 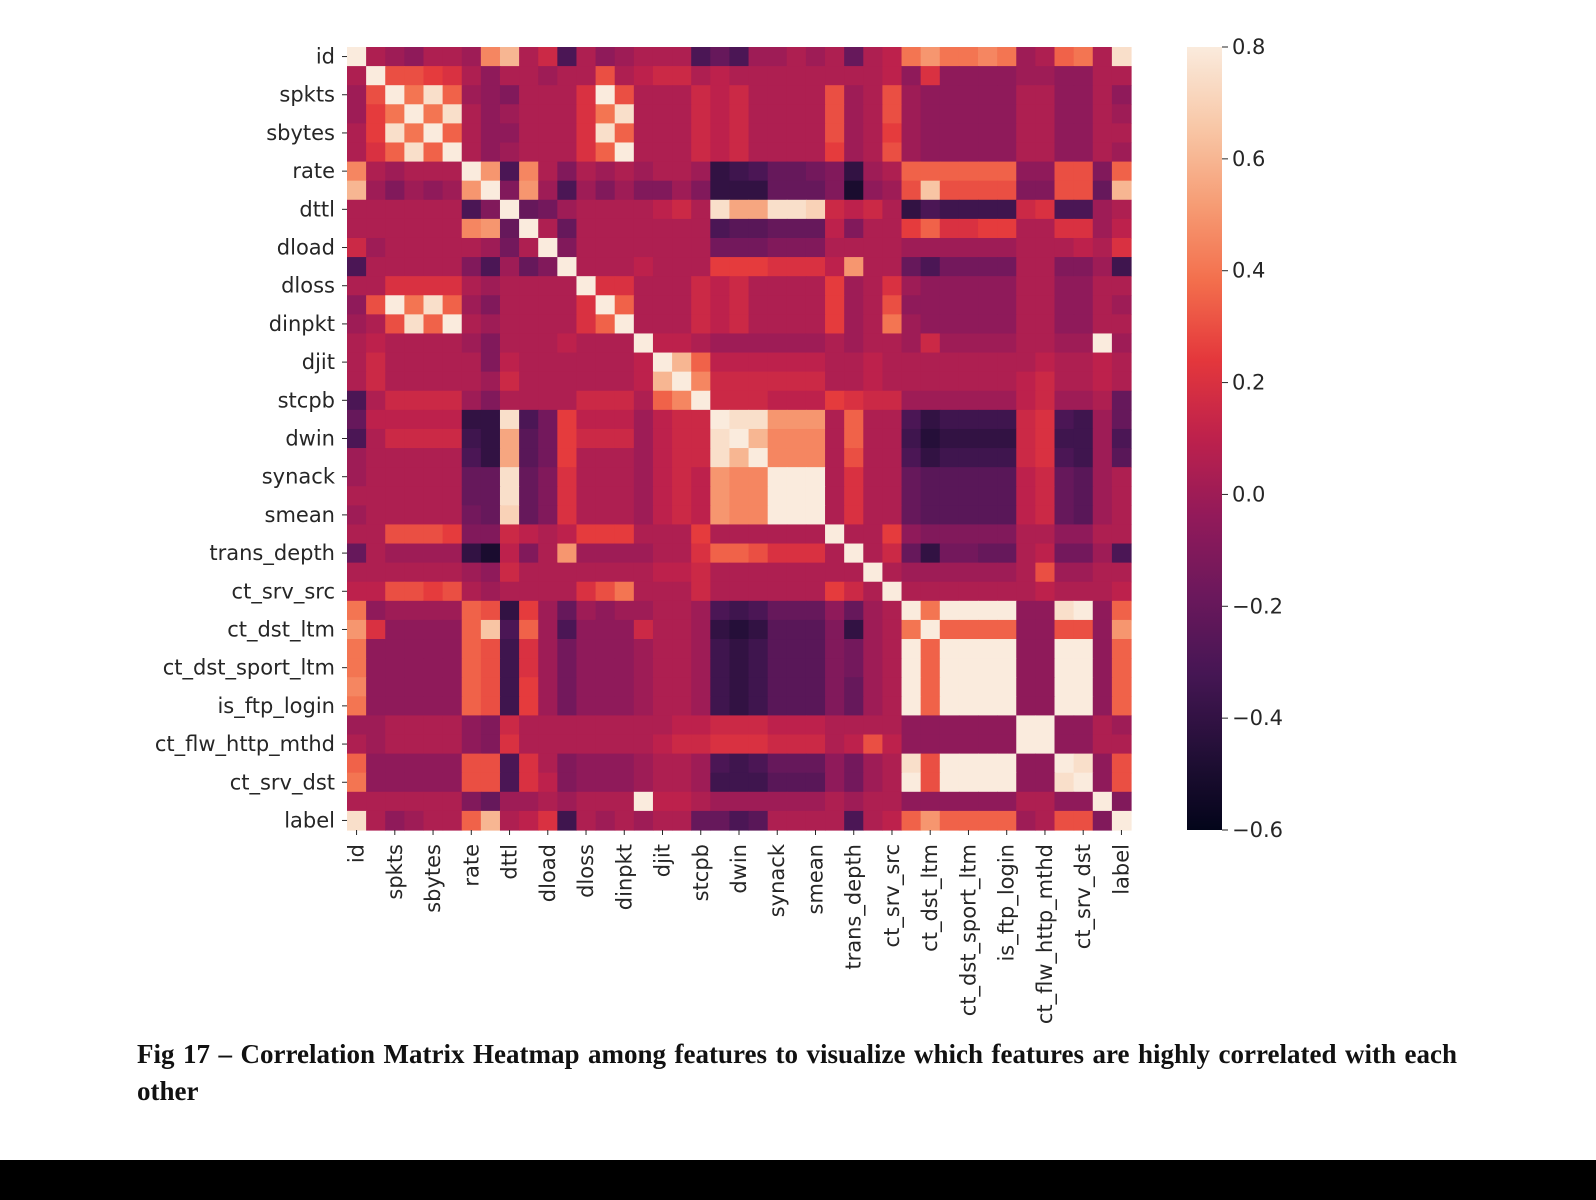 What do you see at coordinates (302, 324) in the screenshot?
I see `row-tick-label: dinpkt` at bounding box center [302, 324].